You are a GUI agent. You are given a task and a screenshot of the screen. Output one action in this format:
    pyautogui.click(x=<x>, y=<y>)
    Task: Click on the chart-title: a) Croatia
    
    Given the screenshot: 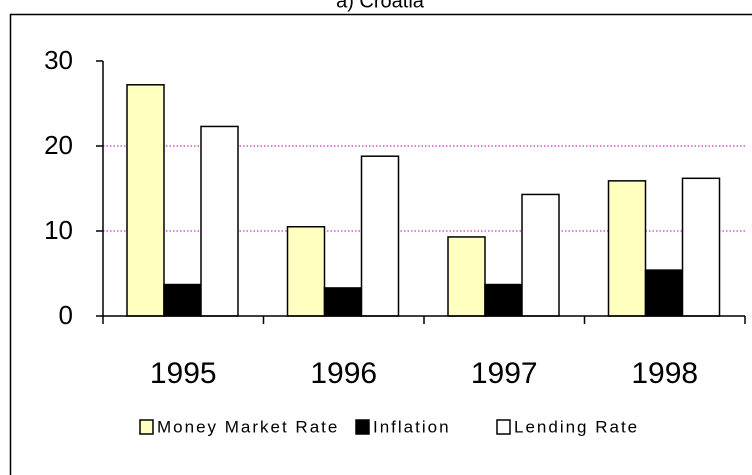 What is the action you would take?
    pyautogui.click(x=380, y=6)
    